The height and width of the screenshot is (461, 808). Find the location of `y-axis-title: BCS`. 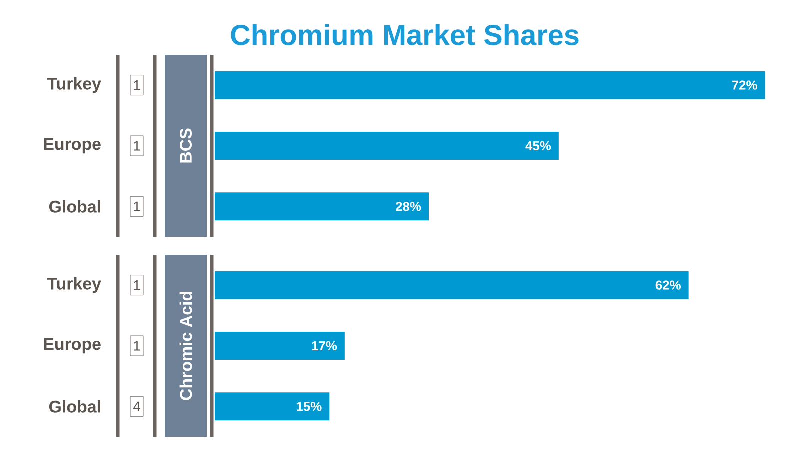

y-axis-title: BCS is located at coordinates (186, 145).